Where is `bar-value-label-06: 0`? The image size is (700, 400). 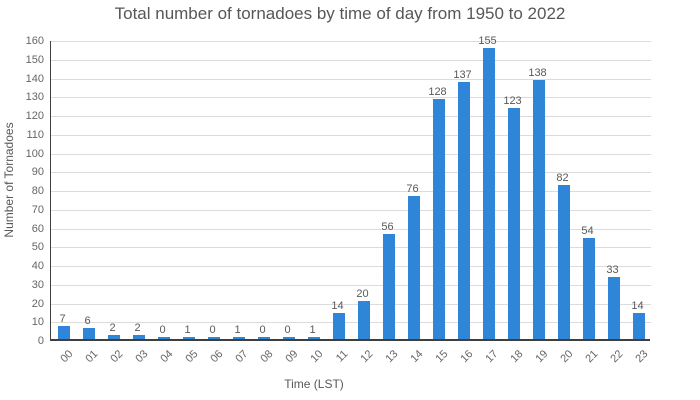 bar-value-label-06: 0 is located at coordinates (212, 330).